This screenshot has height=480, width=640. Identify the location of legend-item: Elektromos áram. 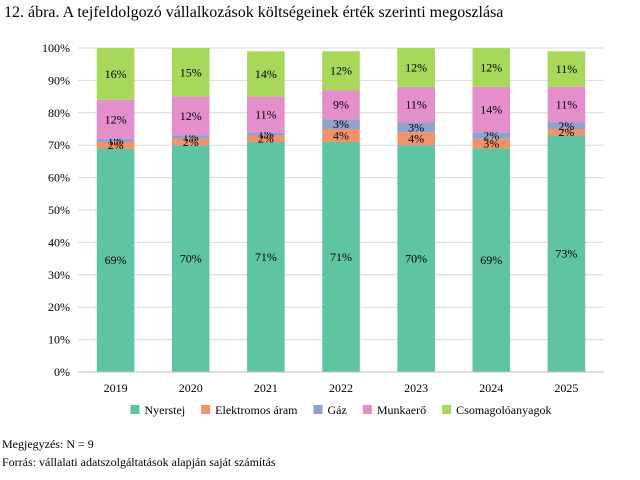
(249, 410).